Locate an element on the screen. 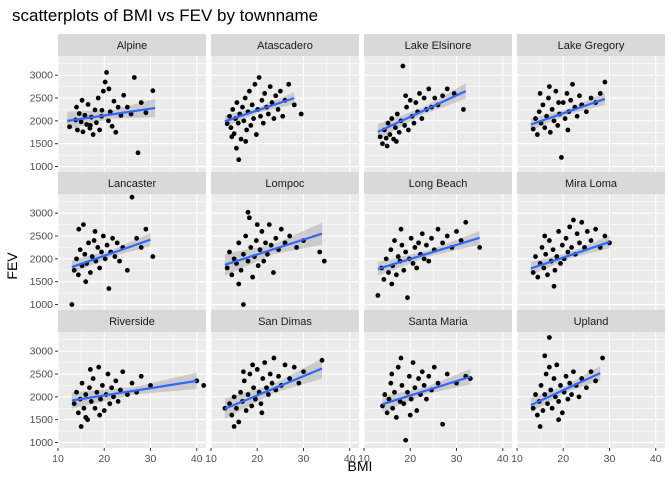 The height and width of the screenshot is (485, 672). x-tick-label: 30 is located at coordinates (304, 459).